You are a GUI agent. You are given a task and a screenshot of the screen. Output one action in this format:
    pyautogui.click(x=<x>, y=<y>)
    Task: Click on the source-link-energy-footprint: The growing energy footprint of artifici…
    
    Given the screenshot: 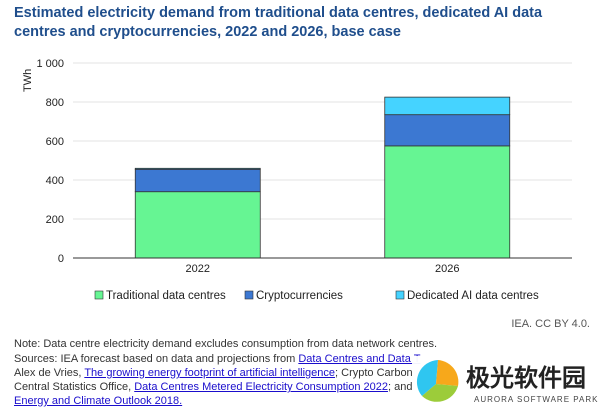 What is the action you would take?
    pyautogui.click(x=210, y=373)
    